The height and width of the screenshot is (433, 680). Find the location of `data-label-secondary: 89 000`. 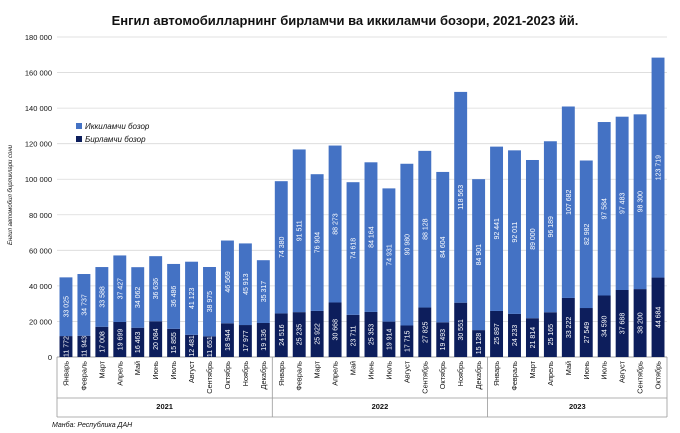

data-label-secondary: 89 000 is located at coordinates (533, 239).